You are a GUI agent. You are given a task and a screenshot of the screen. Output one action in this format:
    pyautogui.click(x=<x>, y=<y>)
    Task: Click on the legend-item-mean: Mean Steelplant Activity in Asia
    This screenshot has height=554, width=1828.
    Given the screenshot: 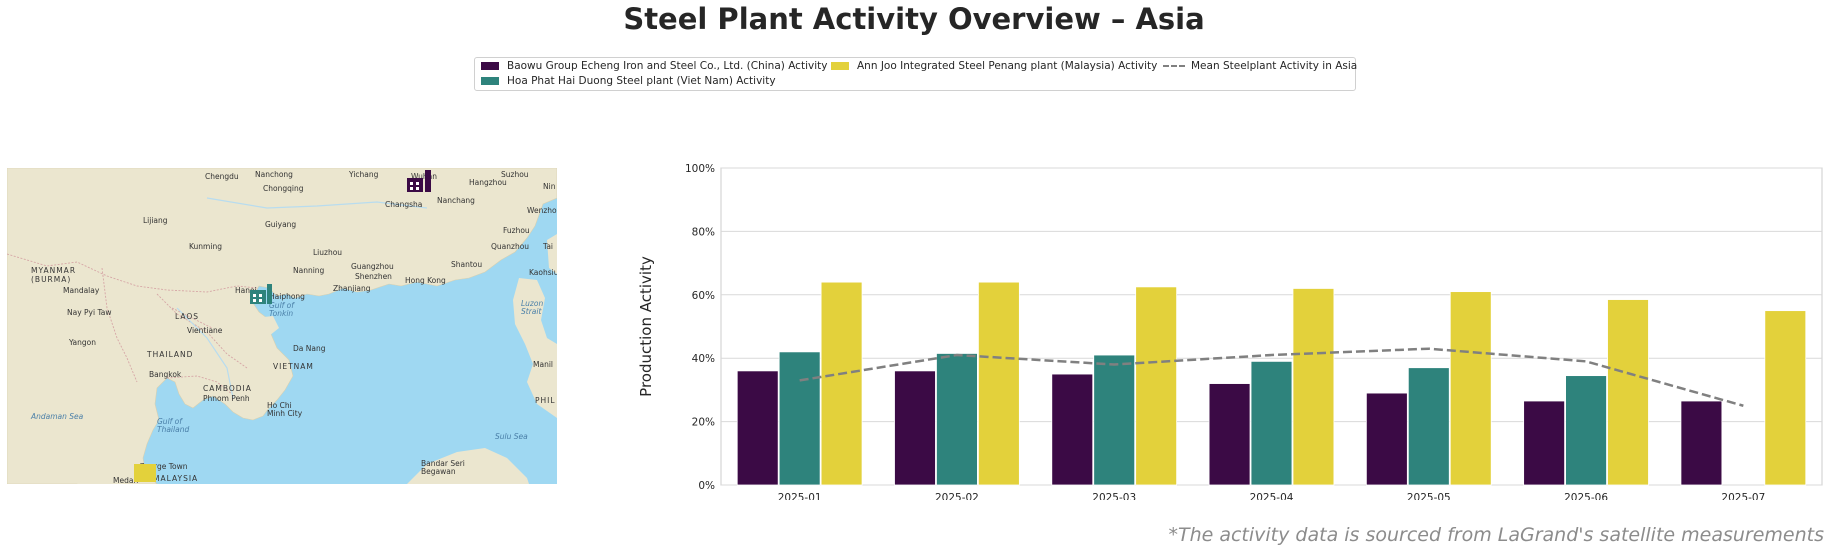 What is the action you would take?
    pyautogui.click(x=1260, y=66)
    